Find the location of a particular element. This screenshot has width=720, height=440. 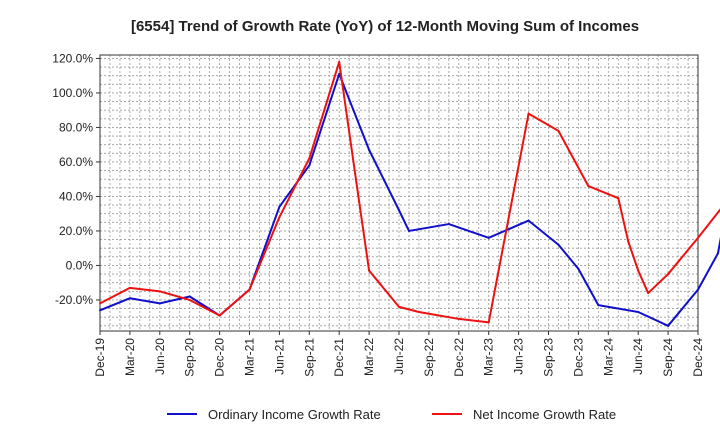

legend-label: Net Income Growth Rate is located at coordinates (544, 414).